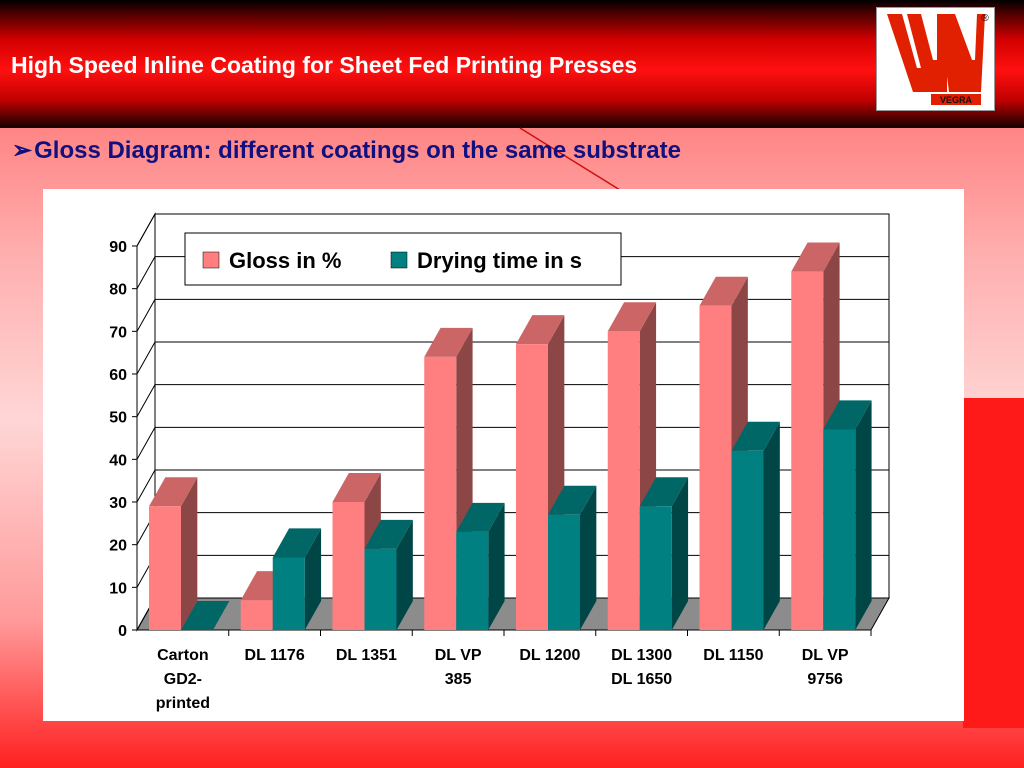  Describe the element at coordinates (825, 667) in the screenshot. I see `category-label: DL VP 9756` at that location.